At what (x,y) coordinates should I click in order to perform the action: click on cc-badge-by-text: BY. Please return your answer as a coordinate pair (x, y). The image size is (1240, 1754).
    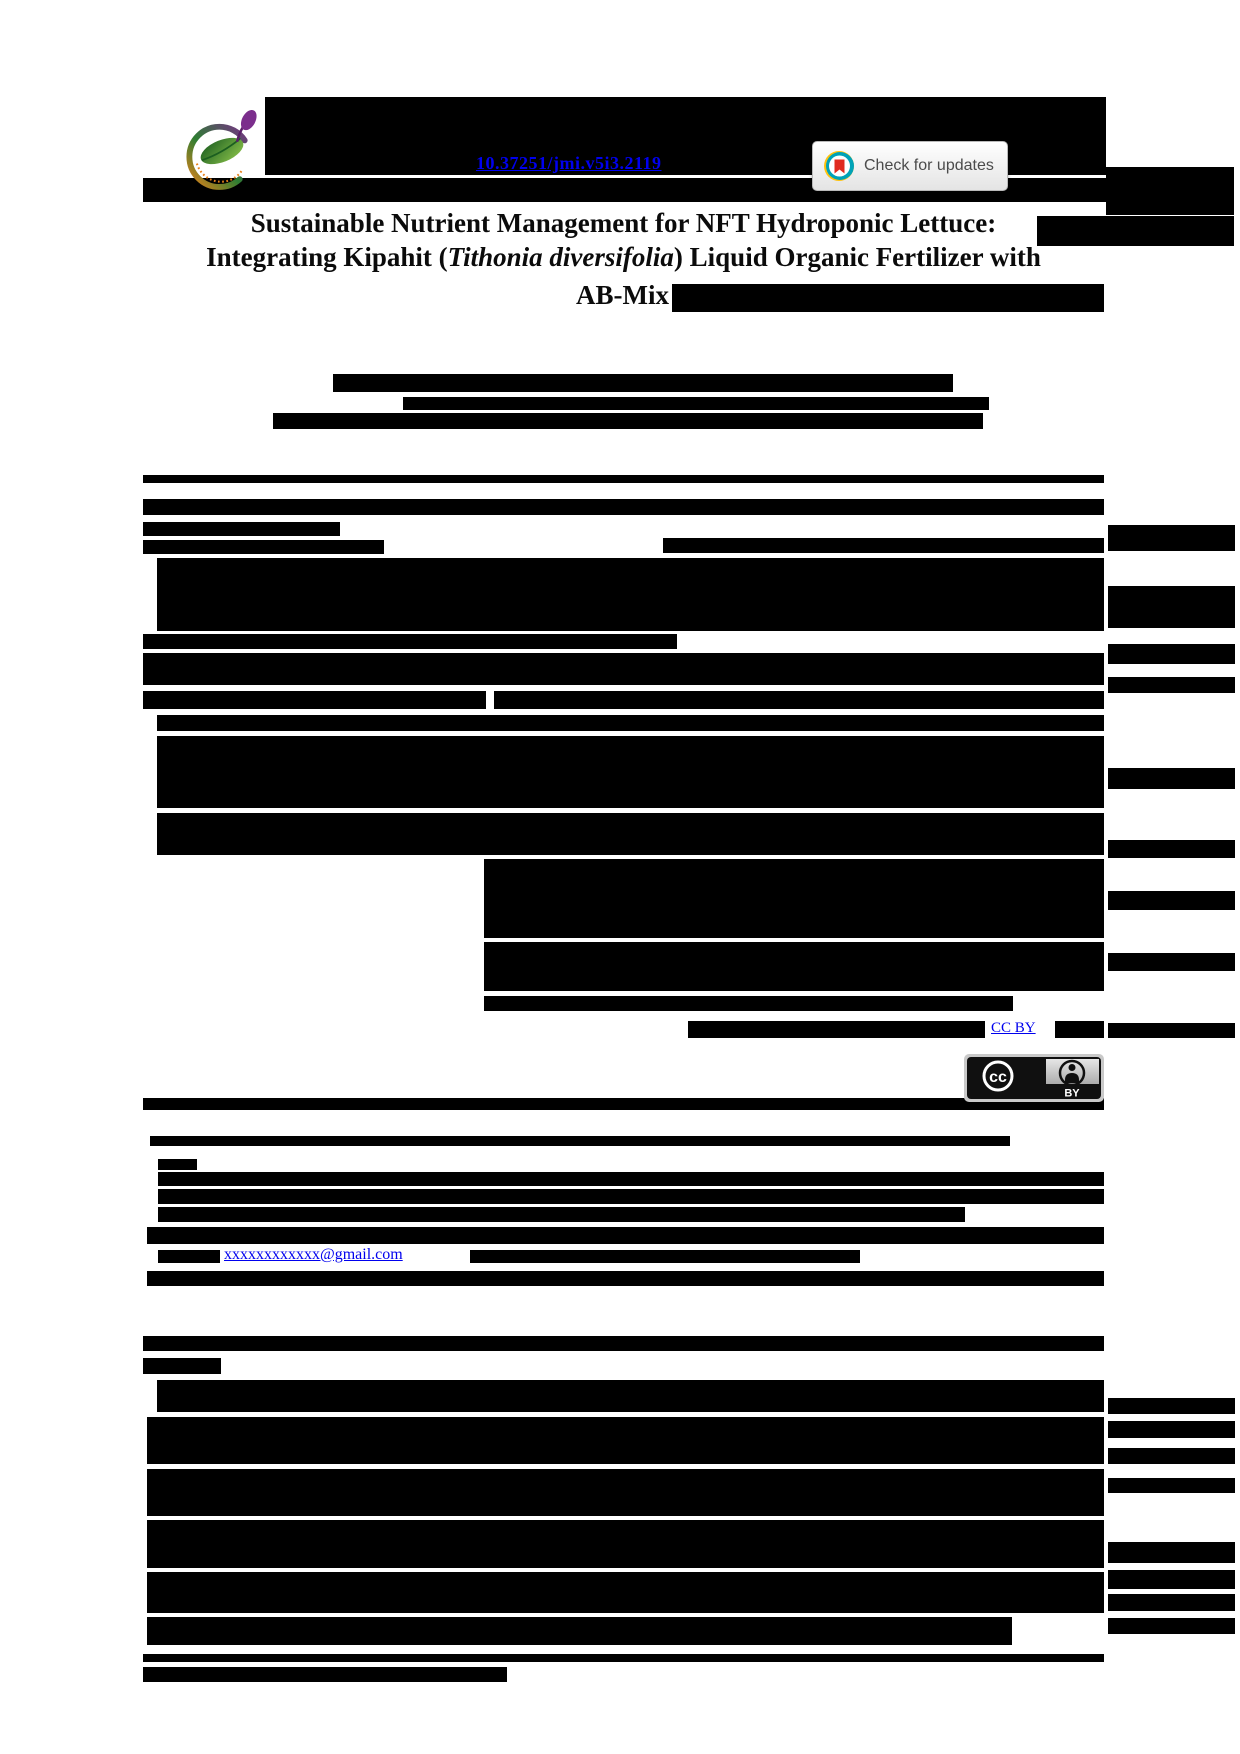
    Looking at the image, I should click on (1072, 1094).